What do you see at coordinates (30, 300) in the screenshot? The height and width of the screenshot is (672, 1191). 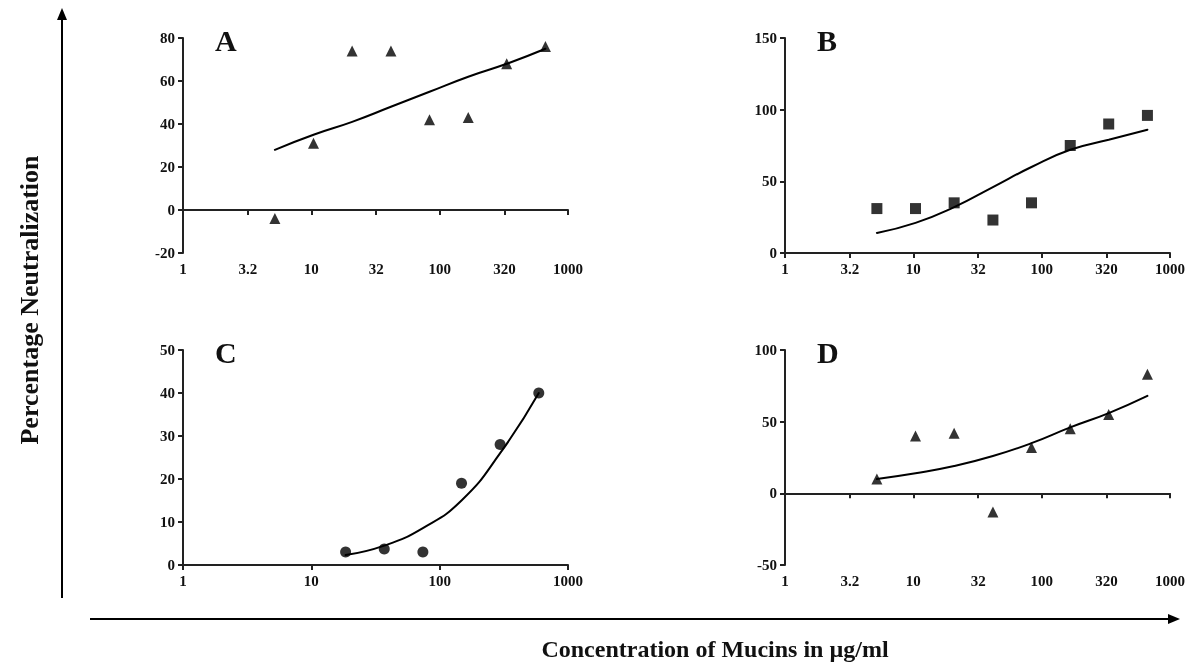 I see `y-axis-title: Percentage Neutralization` at bounding box center [30, 300].